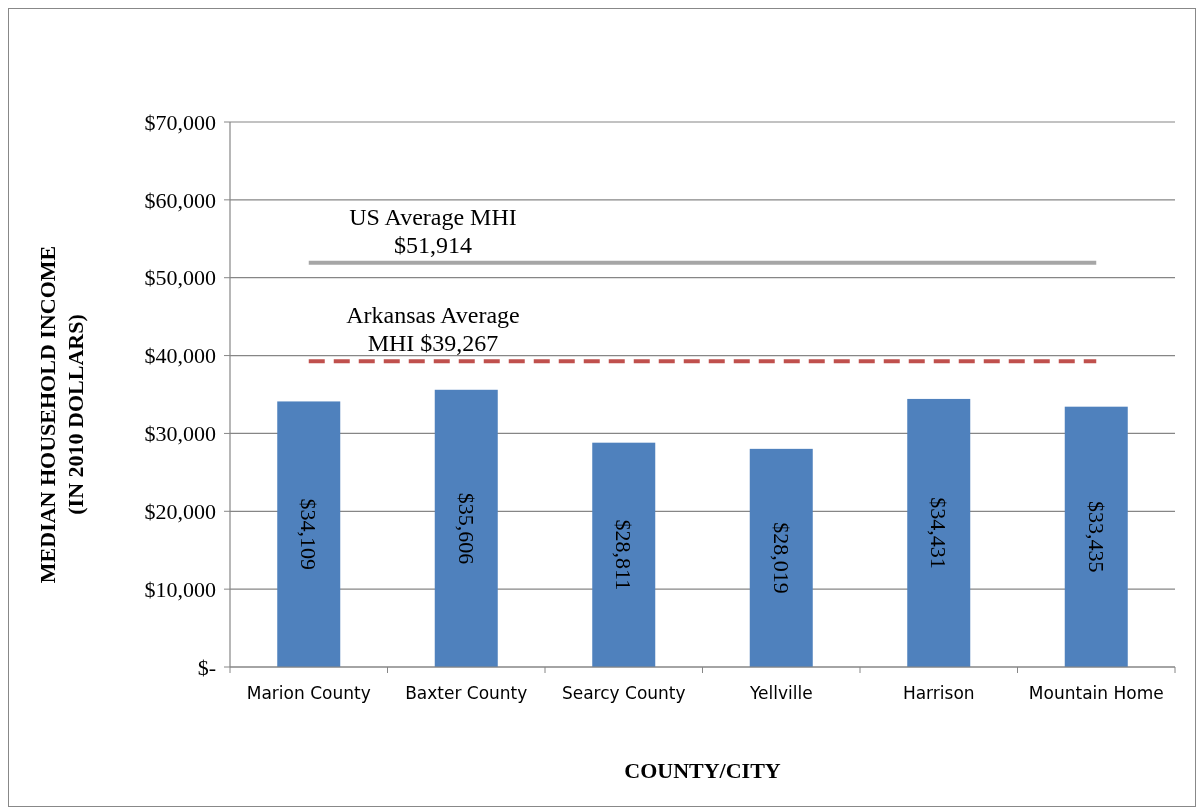 The height and width of the screenshot is (807, 1196). Describe the element at coordinates (433, 230) in the screenshot. I see `ref-line-label: US Average MHI $51,914` at that location.